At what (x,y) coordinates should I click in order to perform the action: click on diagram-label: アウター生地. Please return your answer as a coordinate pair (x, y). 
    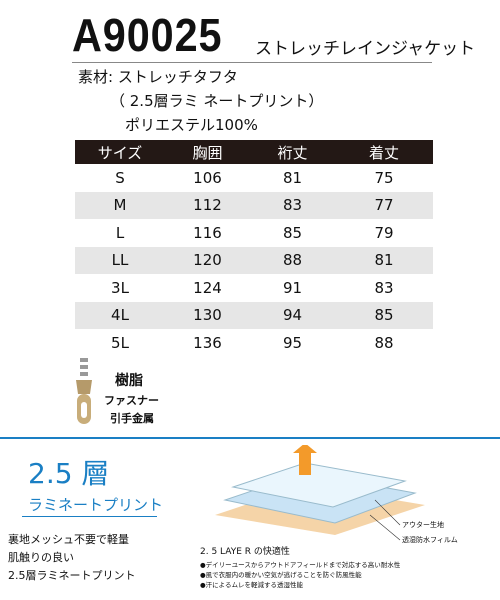
    Looking at the image, I should click on (423, 525).